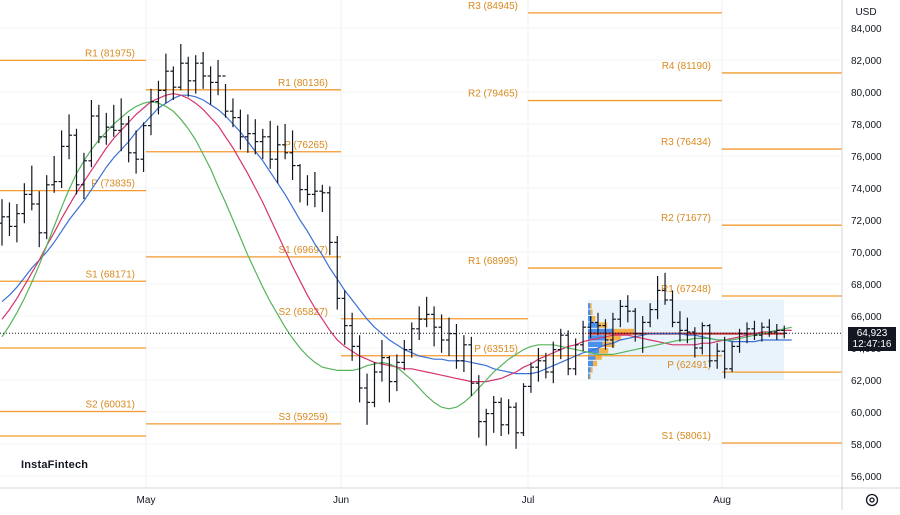 This screenshot has width=900, height=515. What do you see at coordinates (303, 250) in the screenshot?
I see `pivot-label: S1 (69697)` at bounding box center [303, 250].